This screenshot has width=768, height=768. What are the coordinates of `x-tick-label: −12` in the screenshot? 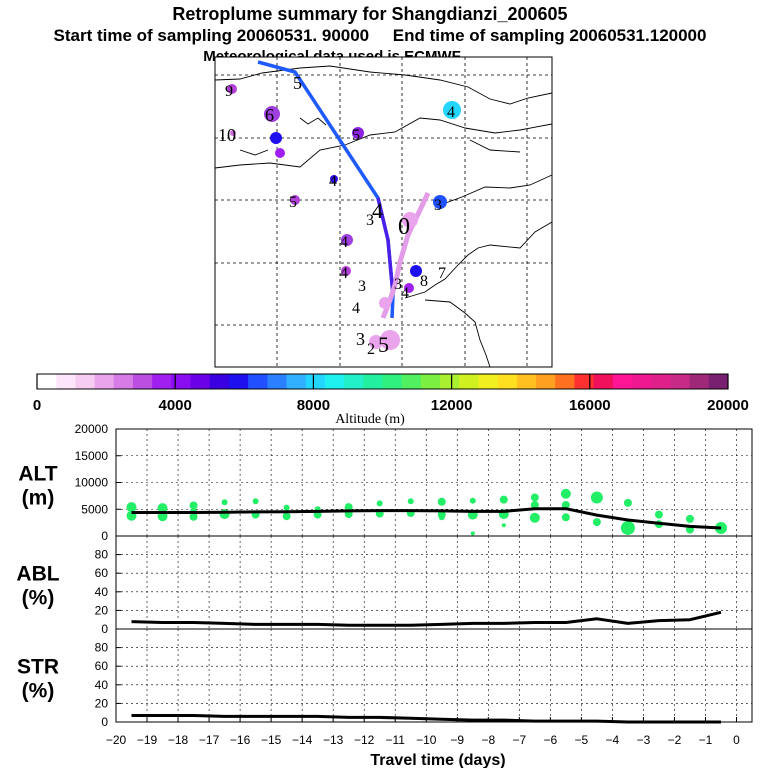 It's located at (364, 740).